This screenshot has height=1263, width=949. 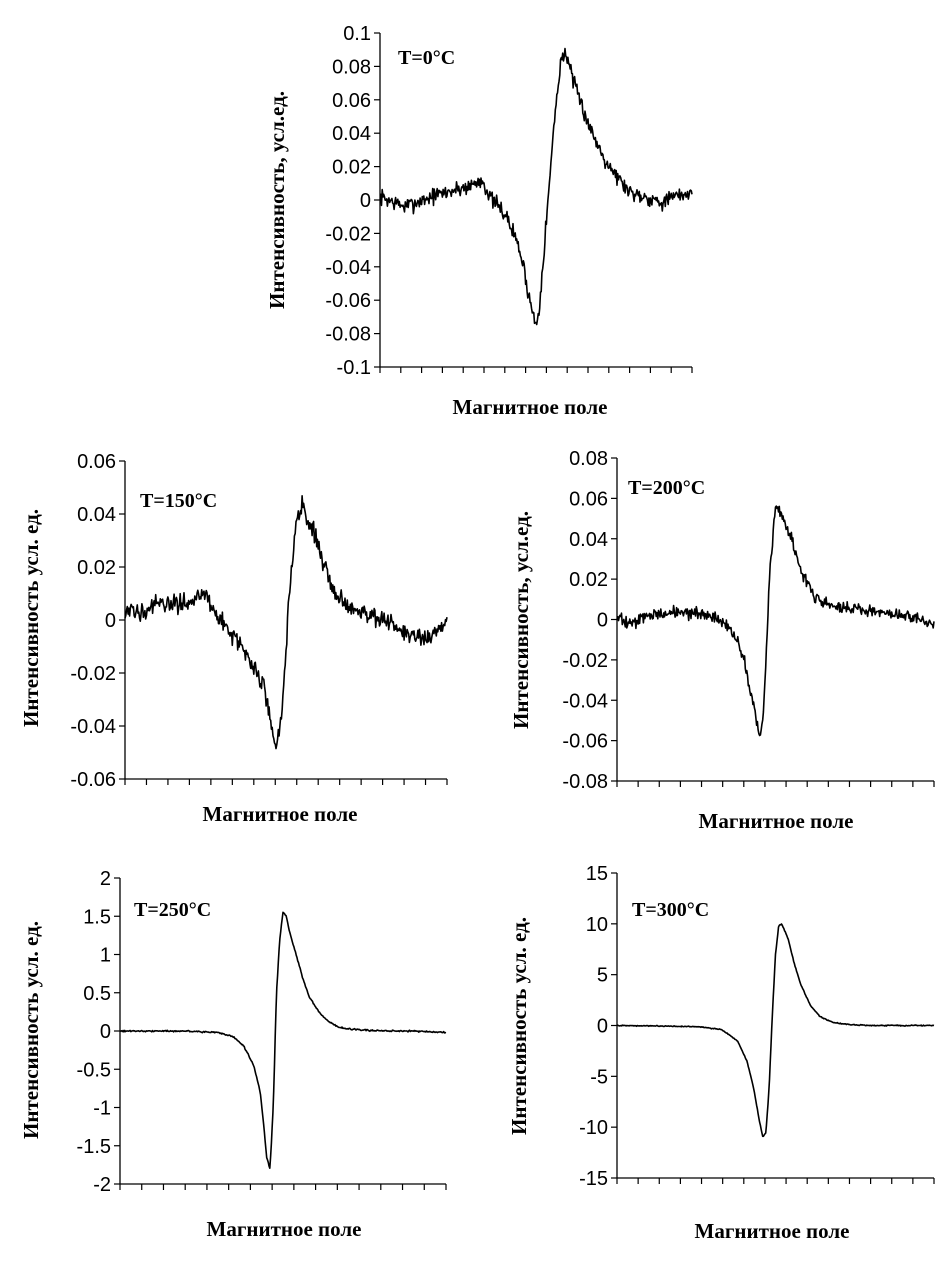 I want to click on y-tick-label-t300: 15, so click(x=597, y=874).